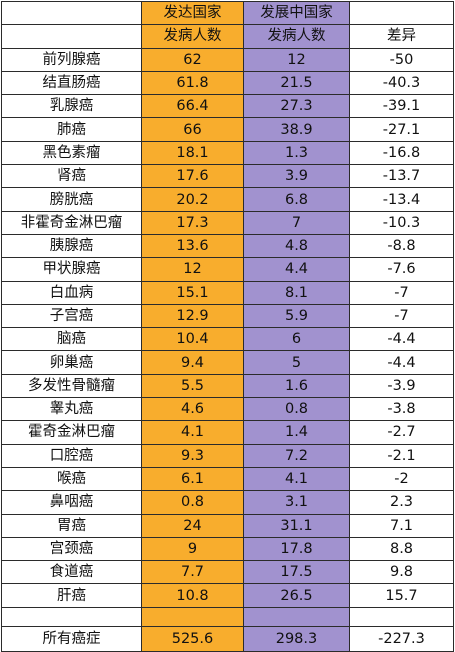  I want to click on total-difference: -227.3, so click(401, 638).